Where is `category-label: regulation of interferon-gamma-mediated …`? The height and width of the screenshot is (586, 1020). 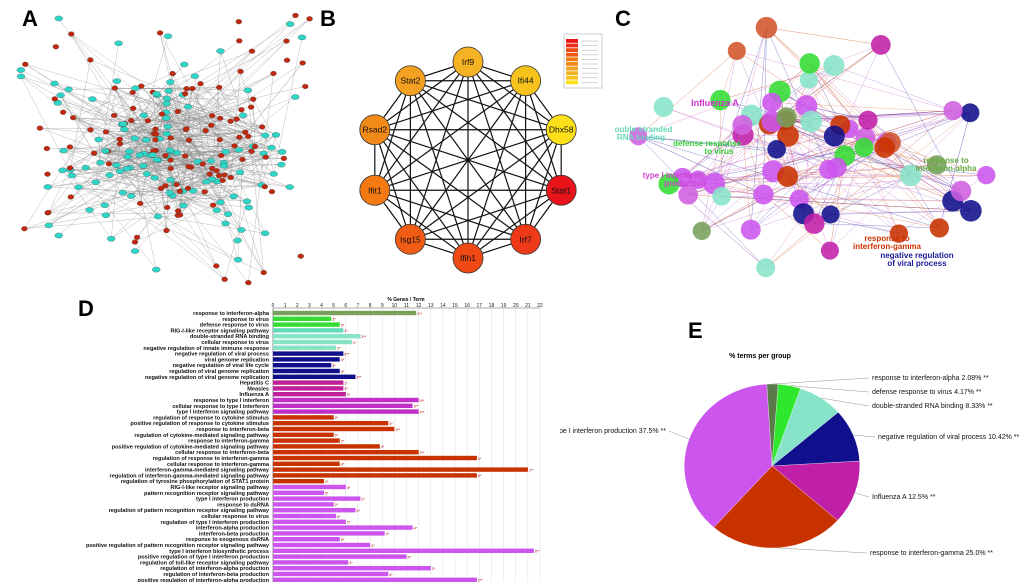 category-label: regulation of interferon-gamma-mediated … is located at coordinates (190, 476).